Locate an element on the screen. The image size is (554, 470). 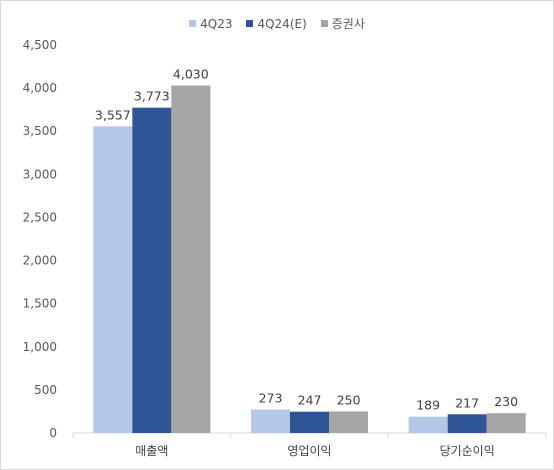
legend-swatch-consensus is located at coordinates (324, 23).